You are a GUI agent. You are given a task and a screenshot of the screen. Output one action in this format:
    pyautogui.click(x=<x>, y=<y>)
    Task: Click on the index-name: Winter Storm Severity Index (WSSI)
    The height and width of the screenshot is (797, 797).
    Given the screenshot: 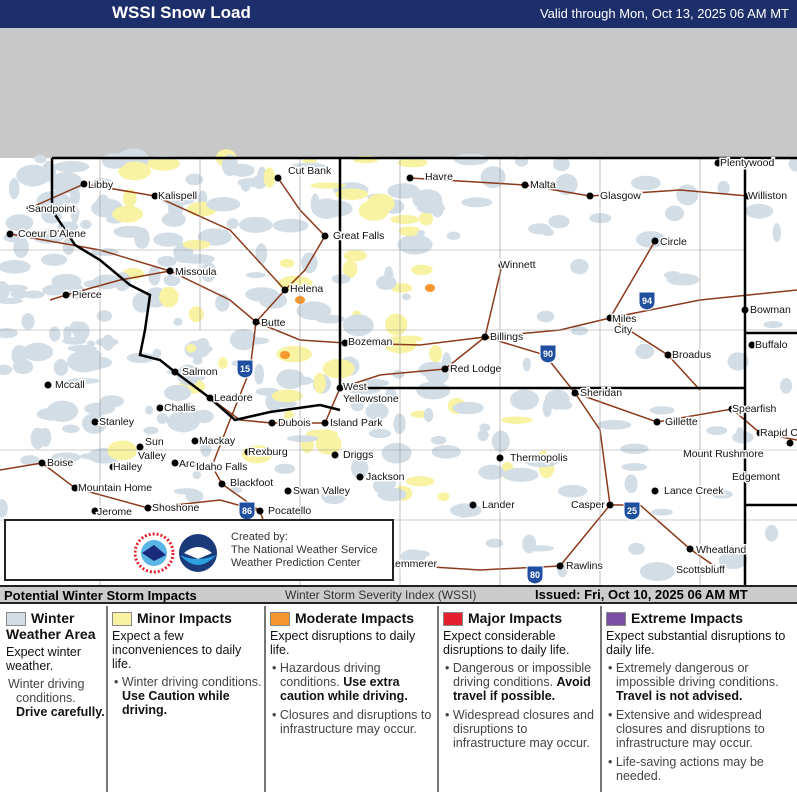 What is the action you would take?
    pyautogui.click(x=381, y=595)
    